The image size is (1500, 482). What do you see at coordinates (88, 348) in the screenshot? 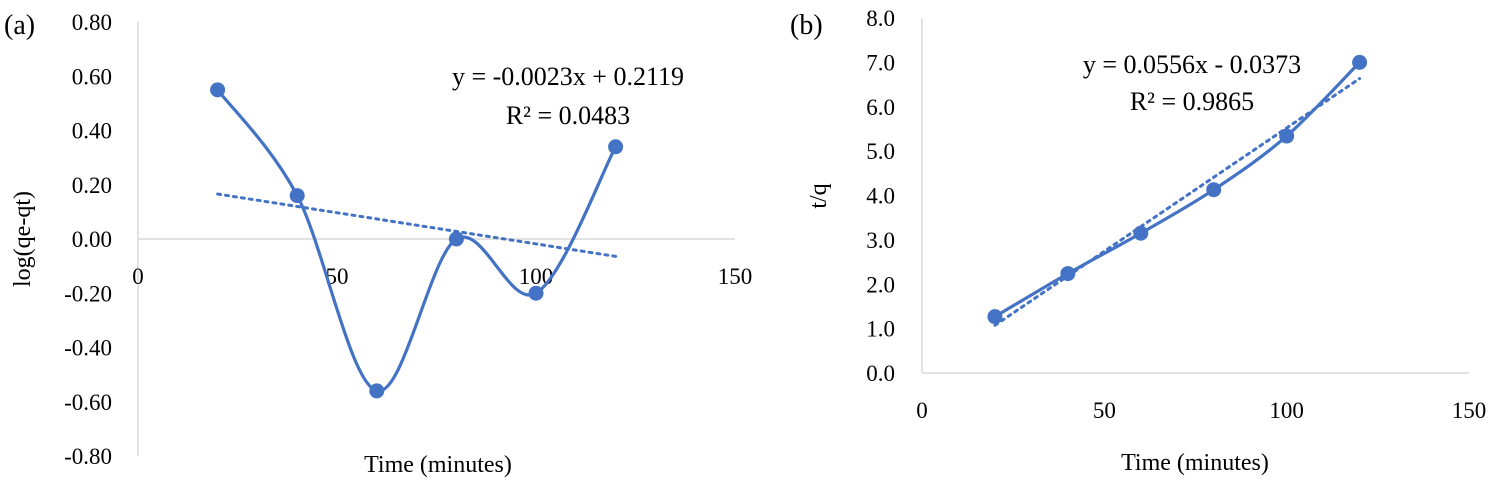
I see `a-y-tick-label: -0.40` at bounding box center [88, 348].